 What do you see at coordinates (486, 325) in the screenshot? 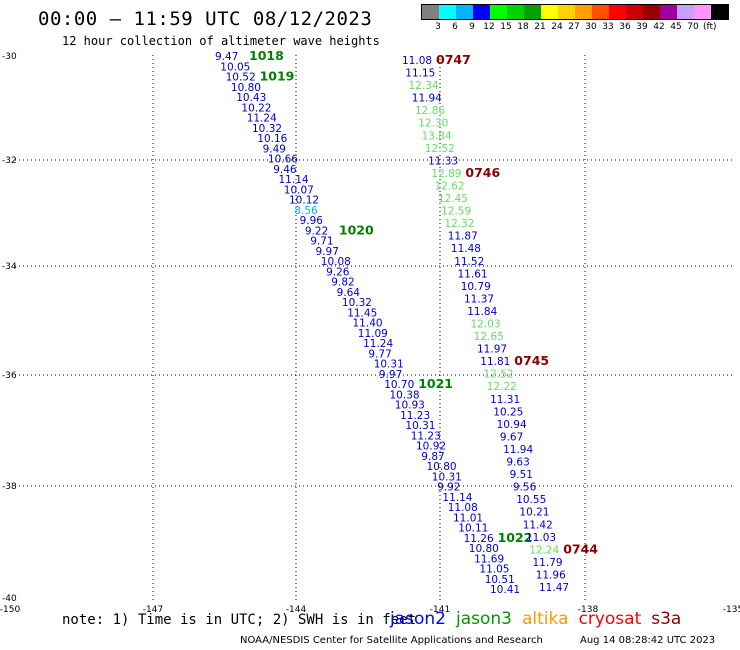
I see `wave-height-value: 12.03` at bounding box center [486, 325].